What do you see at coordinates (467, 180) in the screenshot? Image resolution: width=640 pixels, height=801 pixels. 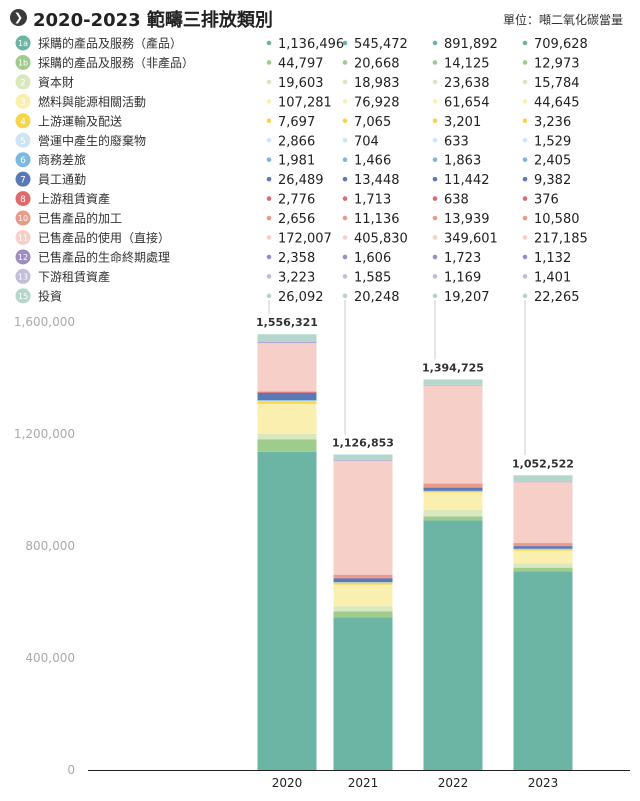 I see `data-value-label: 11,442` at bounding box center [467, 180].